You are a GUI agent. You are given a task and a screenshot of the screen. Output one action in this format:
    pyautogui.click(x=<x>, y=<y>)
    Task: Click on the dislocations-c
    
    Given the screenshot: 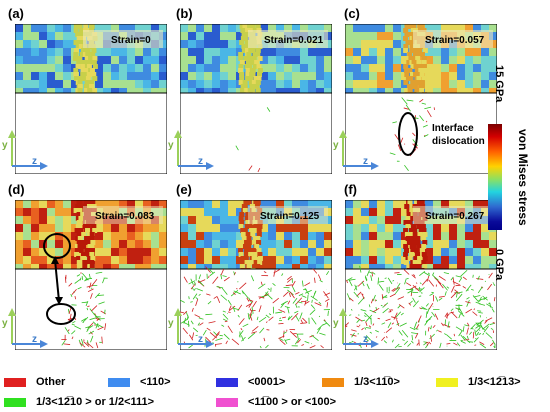 What is the action you would take?
    pyautogui.click(x=412, y=134)
    